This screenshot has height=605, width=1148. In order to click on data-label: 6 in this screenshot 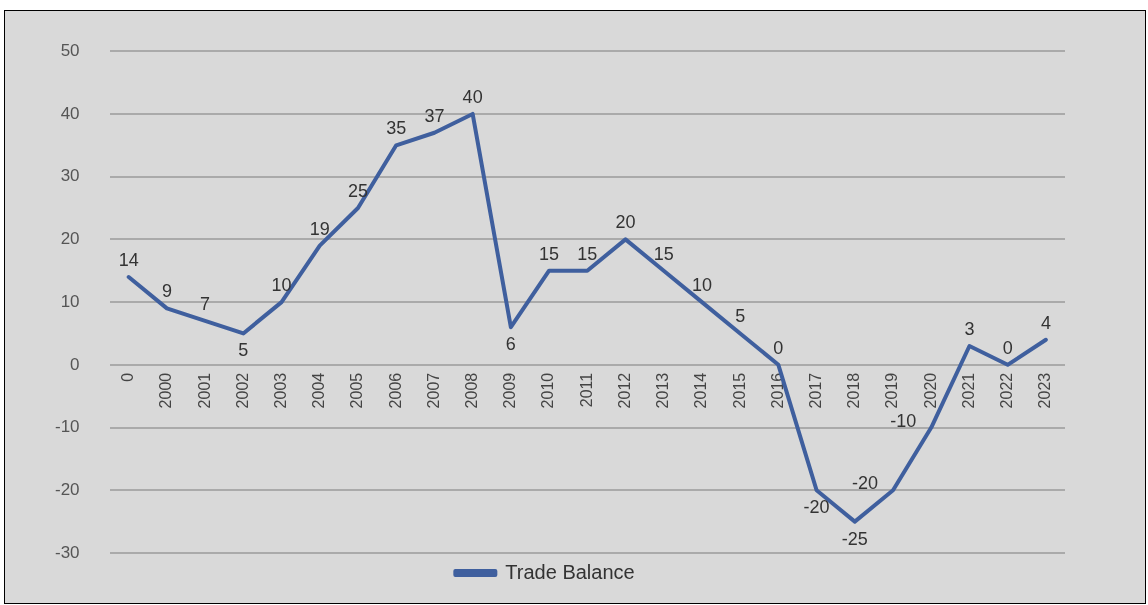, I will do `click(510, 344)`.